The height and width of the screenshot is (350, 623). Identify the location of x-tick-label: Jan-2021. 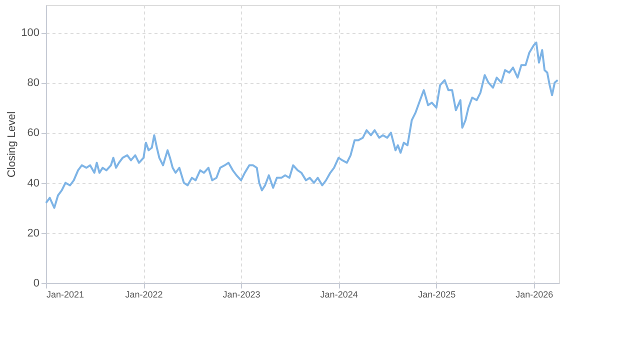
(65, 295).